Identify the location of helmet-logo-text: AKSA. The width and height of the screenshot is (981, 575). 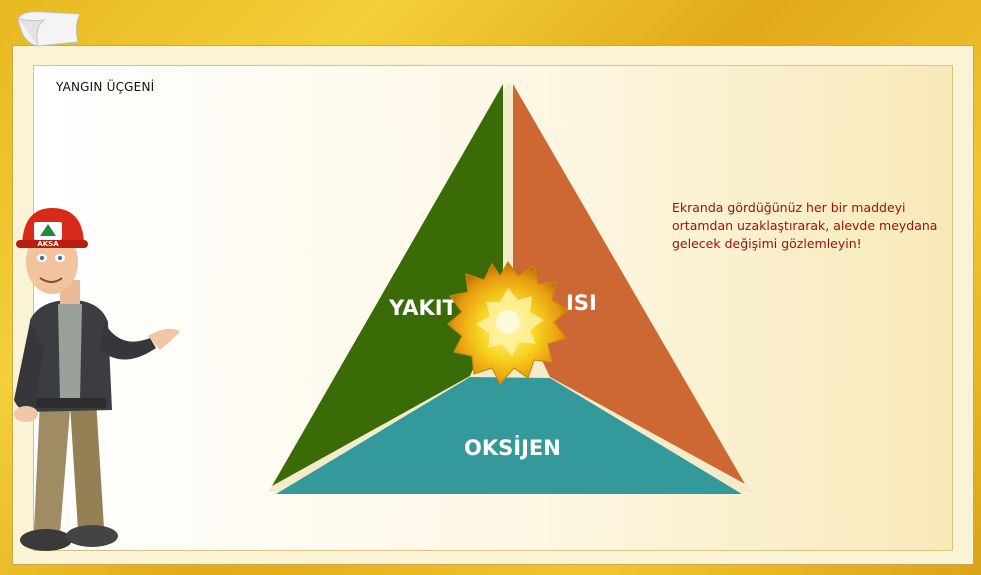
(48, 244).